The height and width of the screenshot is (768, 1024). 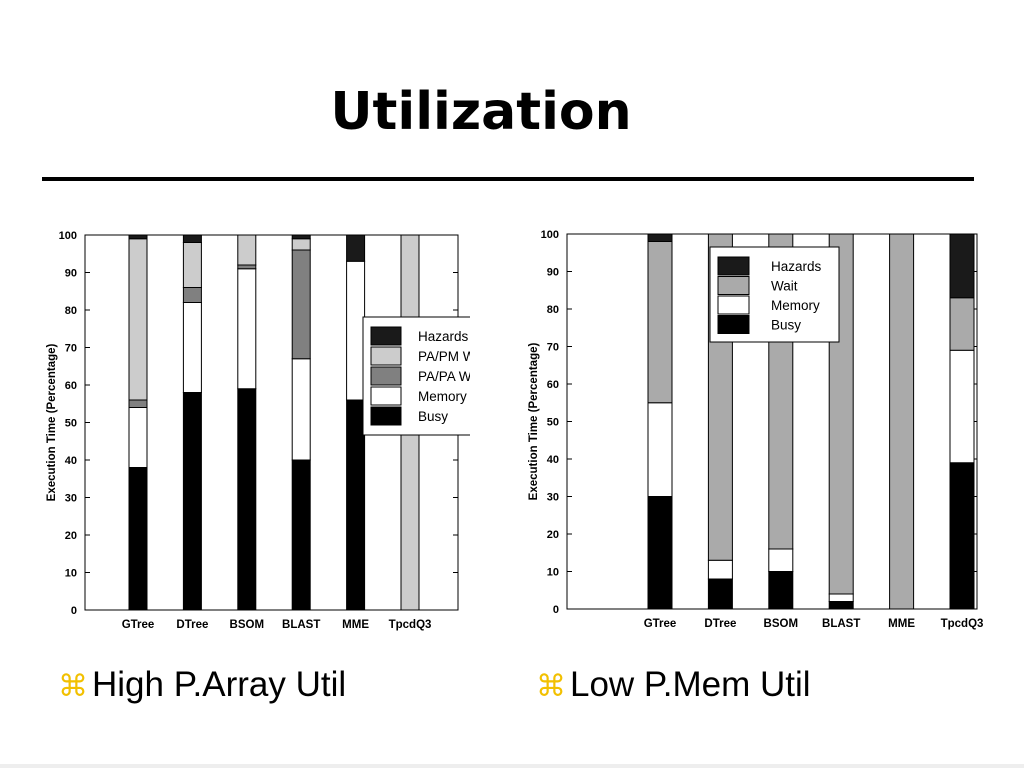 I want to click on bullet-low-pmem-util: ⌘ Low P.Mem Util, so click(x=673, y=685).